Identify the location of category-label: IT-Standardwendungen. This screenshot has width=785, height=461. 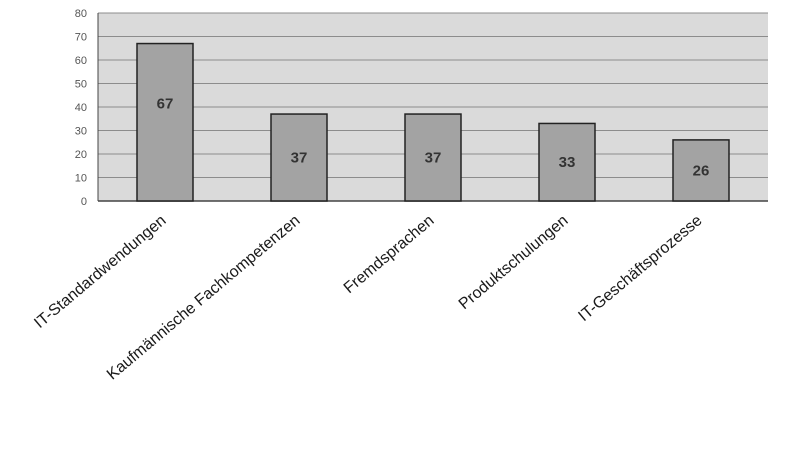
(100, 272).